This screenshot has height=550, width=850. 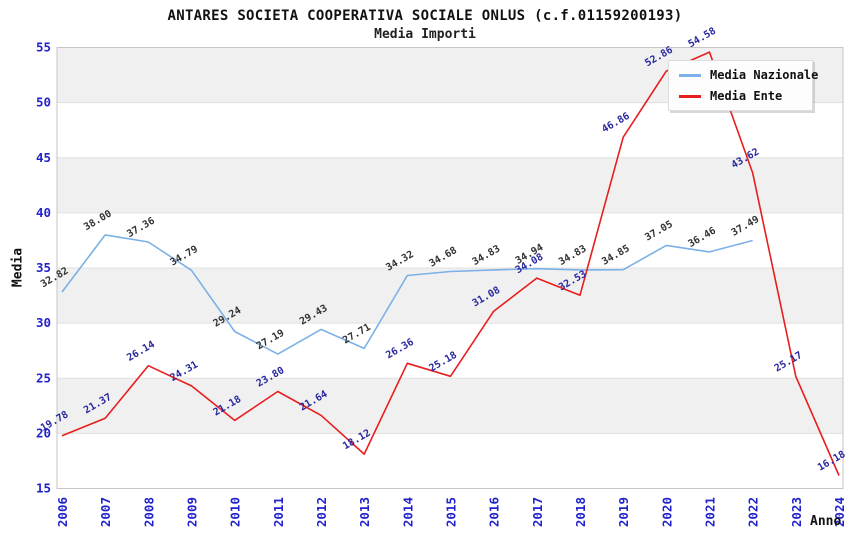 I want to click on y-axis-title: Media, so click(x=18, y=267).